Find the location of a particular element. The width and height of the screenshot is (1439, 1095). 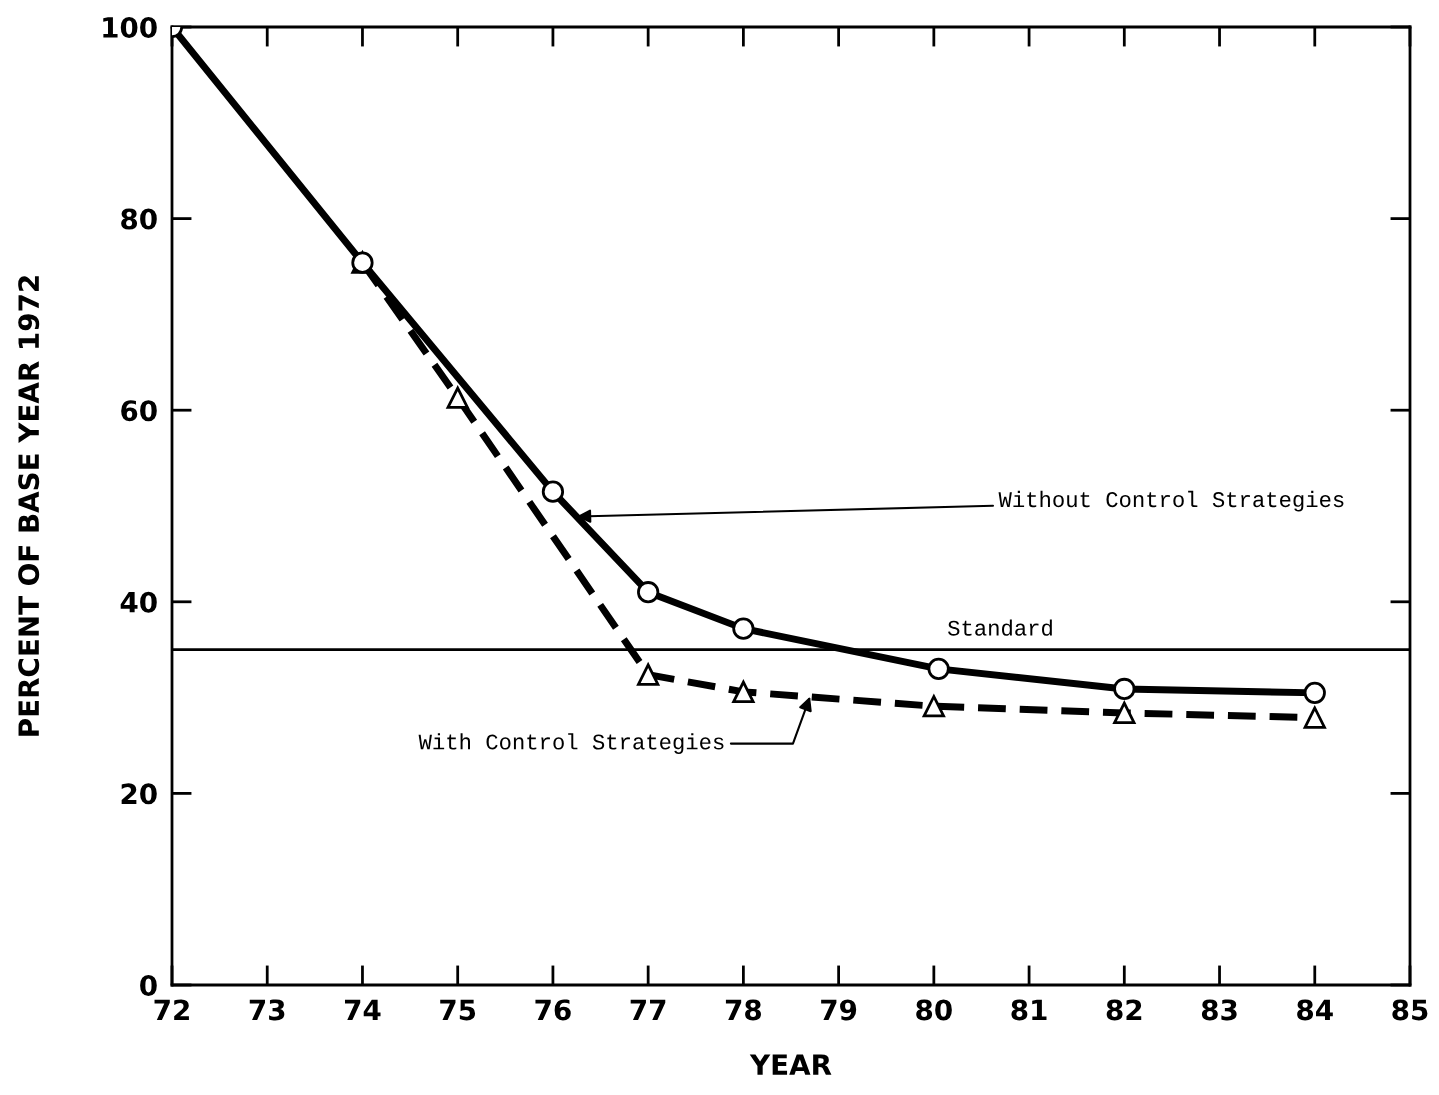

x-tick-label: 73 is located at coordinates (267, 1010).